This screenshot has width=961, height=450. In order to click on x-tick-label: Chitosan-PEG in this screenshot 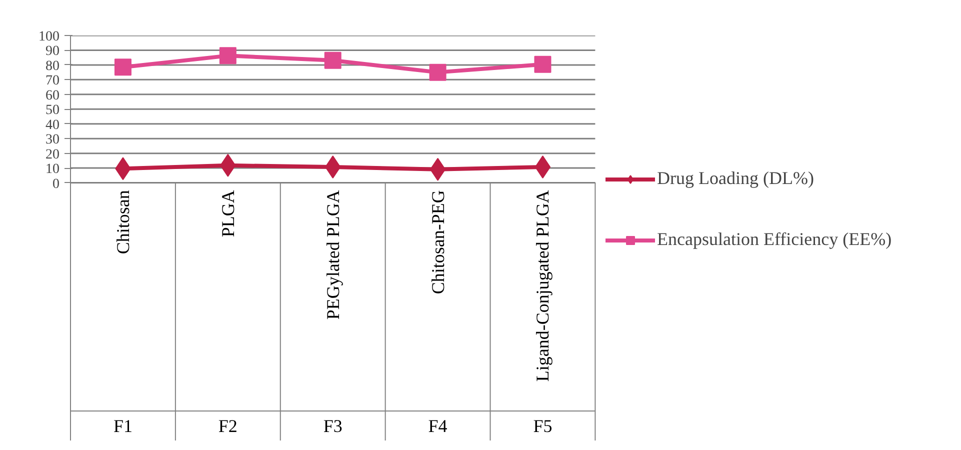, I will do `click(438, 242)`.